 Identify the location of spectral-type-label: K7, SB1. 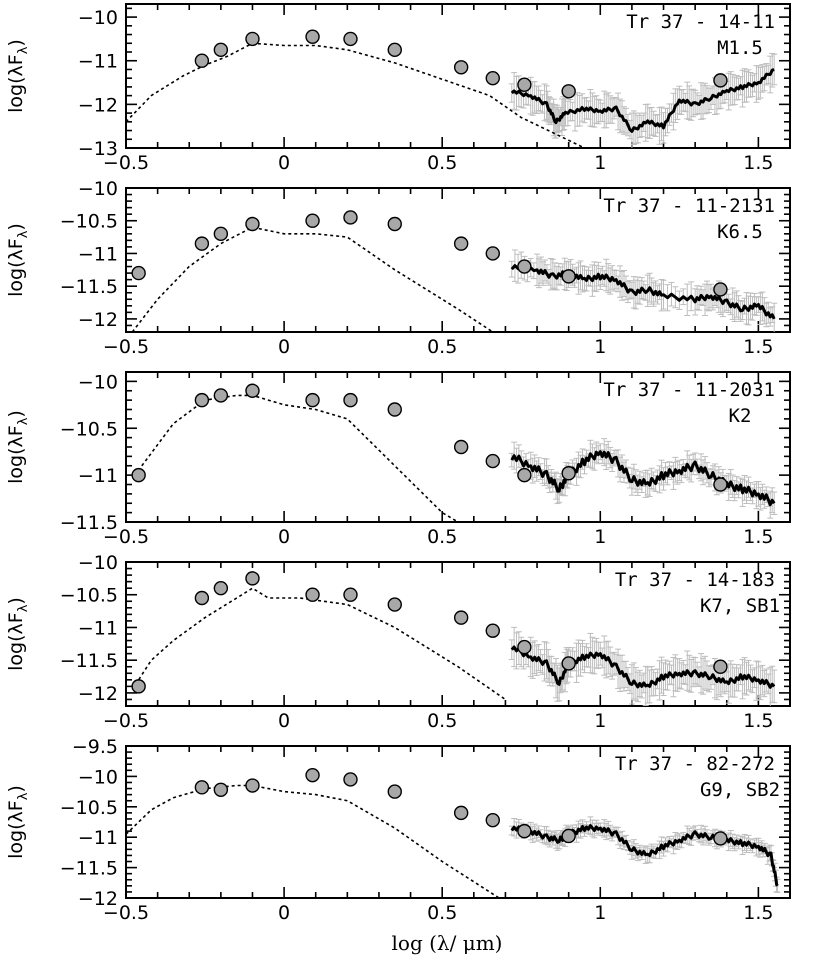
(740, 606).